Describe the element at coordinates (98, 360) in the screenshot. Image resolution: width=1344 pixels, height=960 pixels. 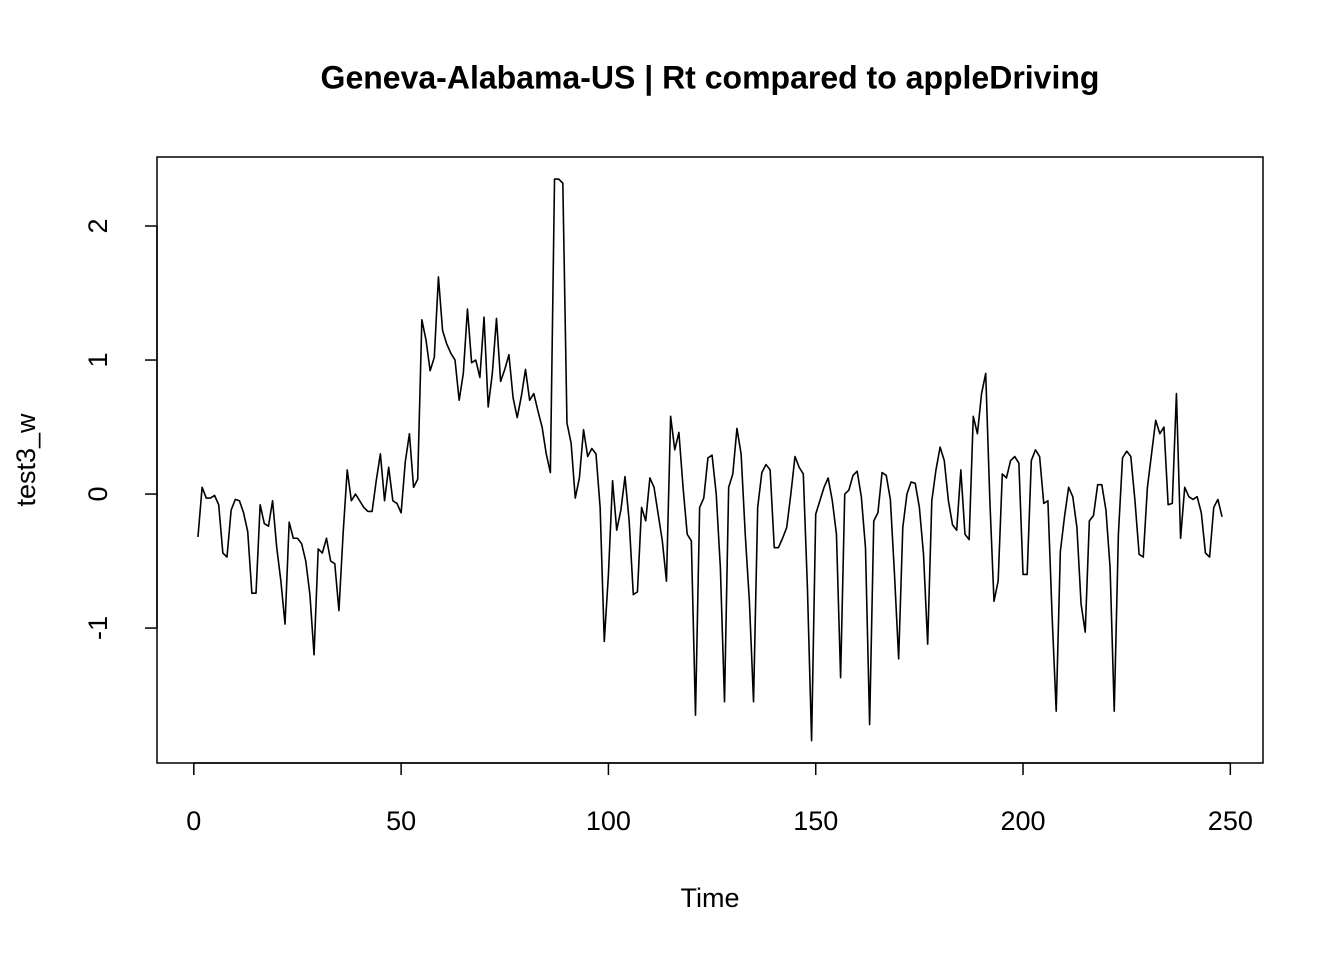
I see `y-tick-label: 1` at that location.